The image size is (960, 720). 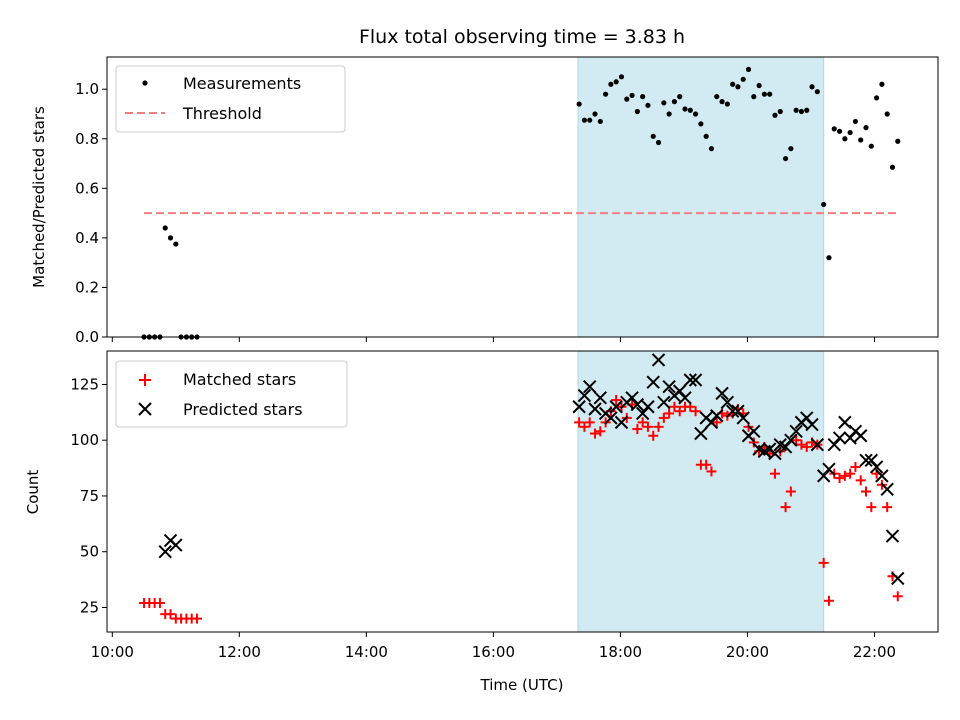 I want to click on bottom-shaded-region, so click(x=701, y=491).